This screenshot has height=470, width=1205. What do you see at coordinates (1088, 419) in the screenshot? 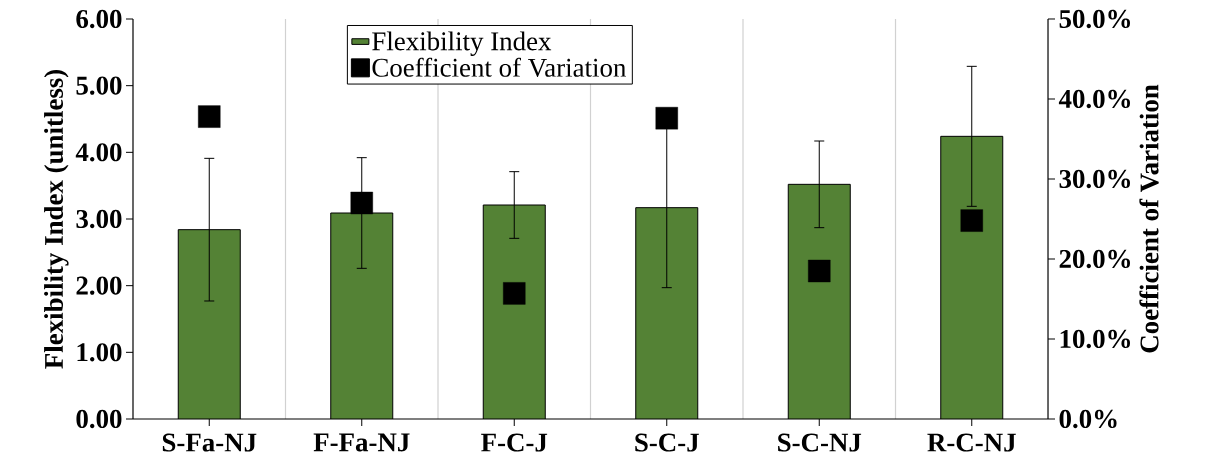
I see `y2-tick-label: 0.0%` at bounding box center [1088, 419].